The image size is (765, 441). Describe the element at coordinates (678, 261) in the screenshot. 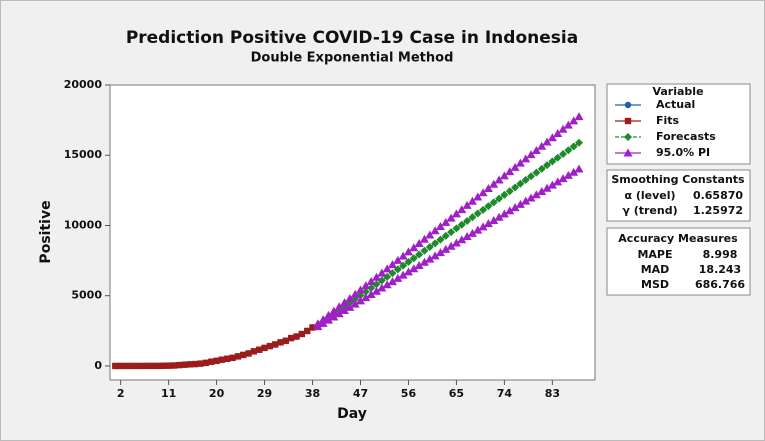

I see `accuracy-box` at that location.